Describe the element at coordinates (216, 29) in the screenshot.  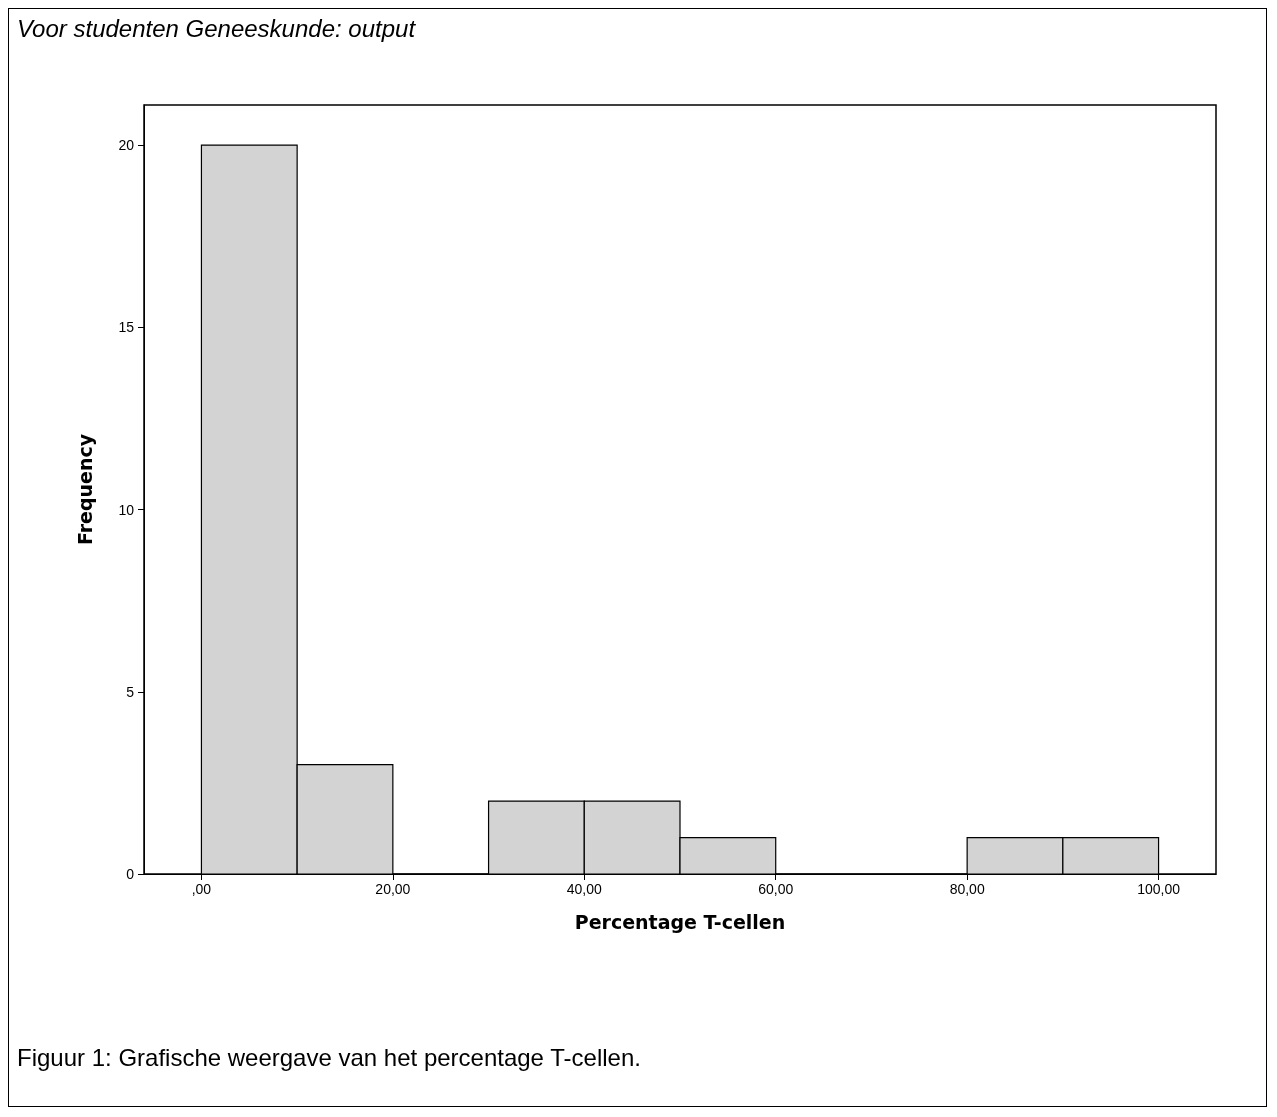
I see `chart-title: Voor studenten Geneeskunde: output` at that location.